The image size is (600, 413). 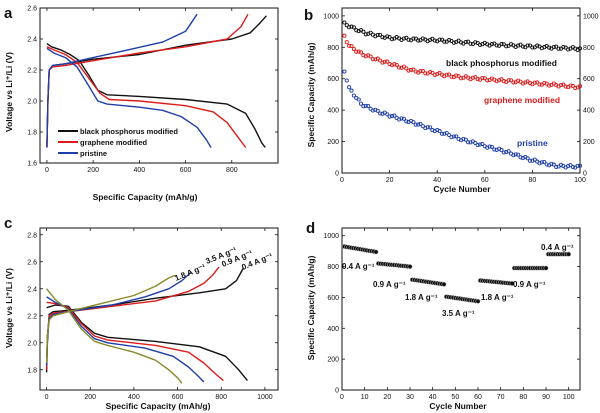 What do you see at coordinates (311, 307) in the screenshot?
I see `panel-d-ylabel: Specific Capacity (mAh/g)` at bounding box center [311, 307].